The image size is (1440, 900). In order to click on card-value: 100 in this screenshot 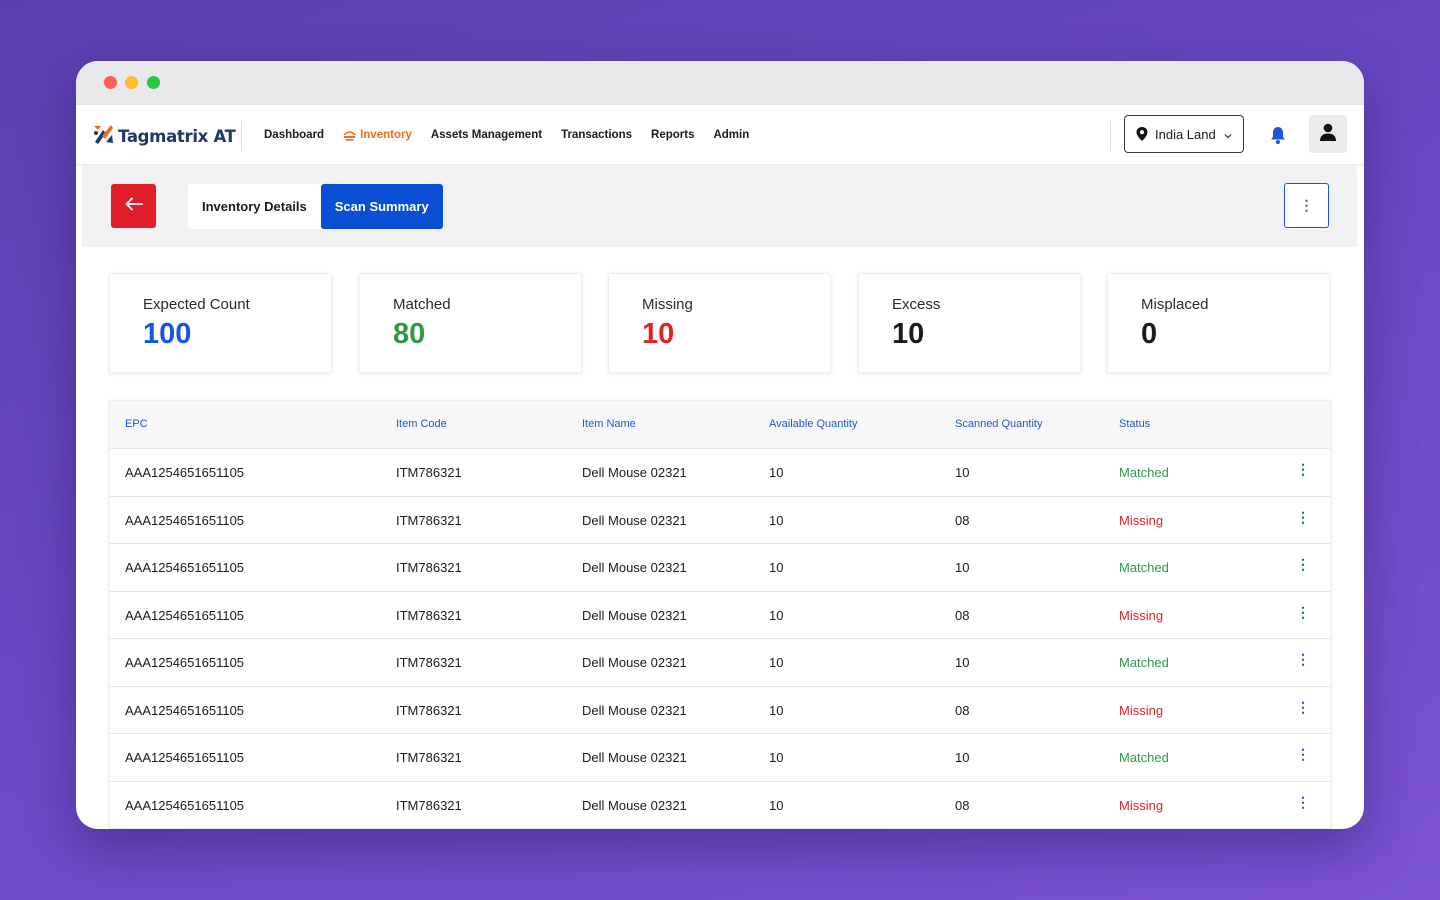, I will do `click(167, 334)`.